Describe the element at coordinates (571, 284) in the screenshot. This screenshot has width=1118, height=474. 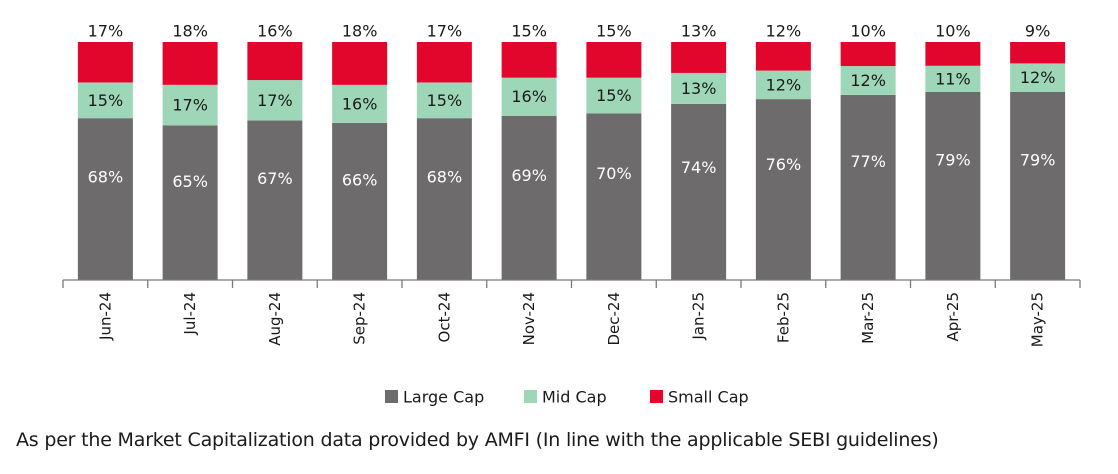
I see `x-axis-ticks` at that location.